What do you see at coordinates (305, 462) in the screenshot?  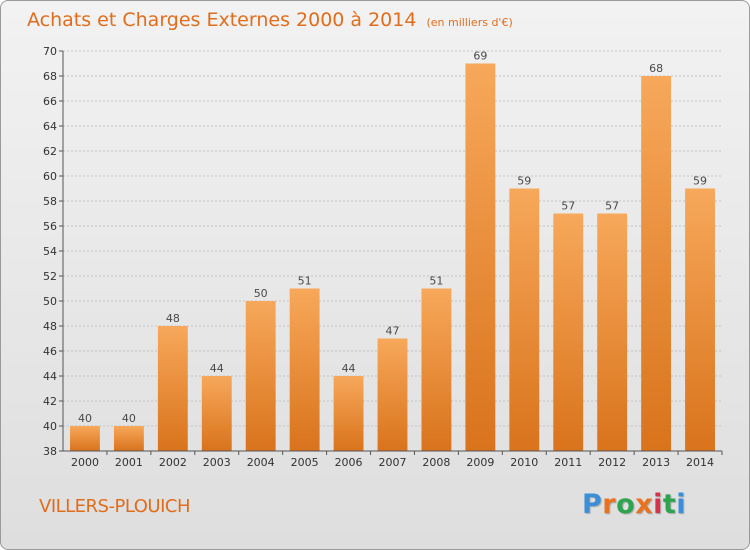 I see `x-tick-label-2005: 2005` at bounding box center [305, 462].